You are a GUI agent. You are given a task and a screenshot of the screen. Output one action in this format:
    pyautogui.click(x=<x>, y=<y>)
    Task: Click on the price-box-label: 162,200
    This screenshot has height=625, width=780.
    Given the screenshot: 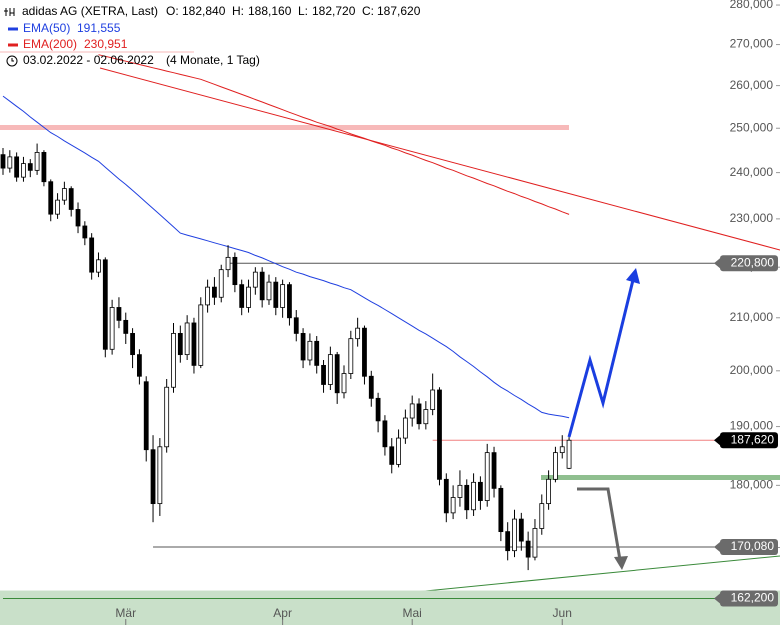 What is the action you would take?
    pyautogui.click(x=753, y=598)
    